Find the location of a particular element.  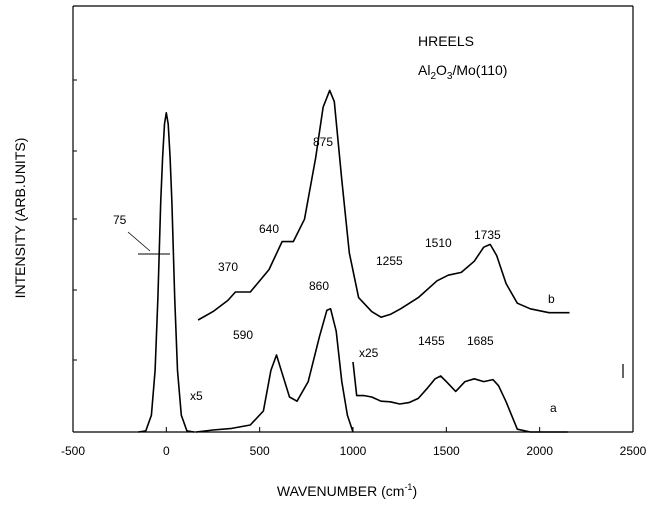

x-tick-label: 1000 is located at coordinates (353, 451).